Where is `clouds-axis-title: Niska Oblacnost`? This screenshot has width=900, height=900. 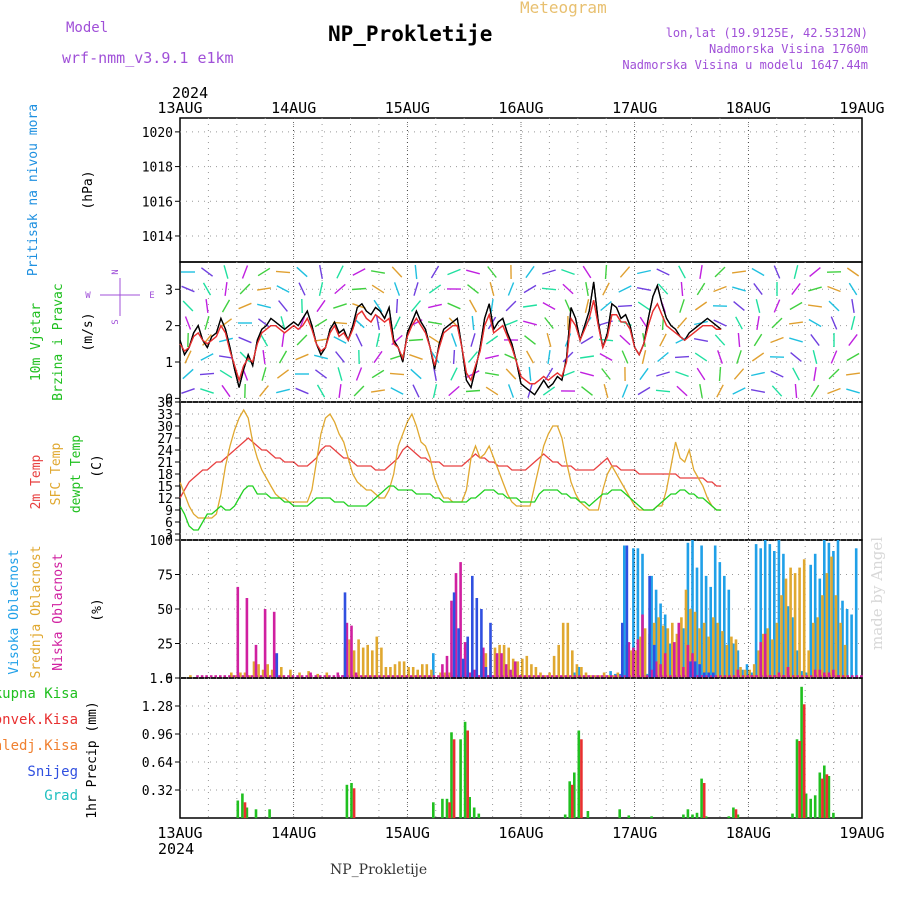
clouds-axis-title: Niska Oblacnost is located at coordinates (58, 611).